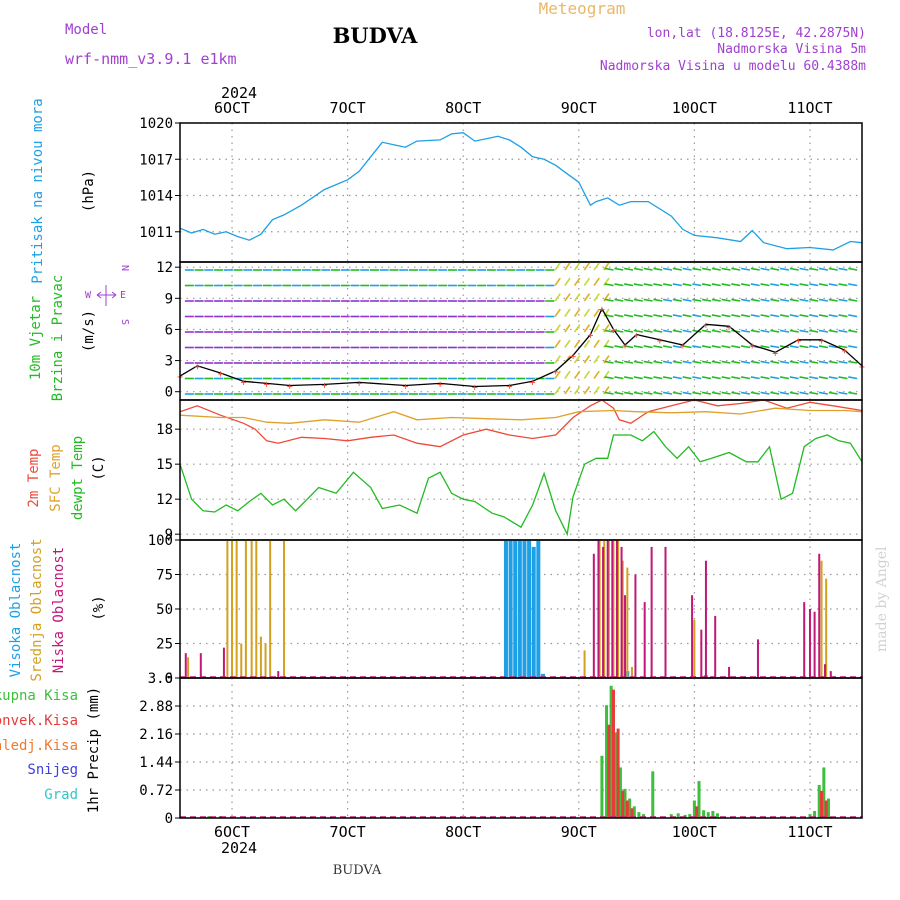 This screenshot has height=900, width=900. Describe the element at coordinates (123, 295) in the screenshot. I see `compass-east: E` at that location.